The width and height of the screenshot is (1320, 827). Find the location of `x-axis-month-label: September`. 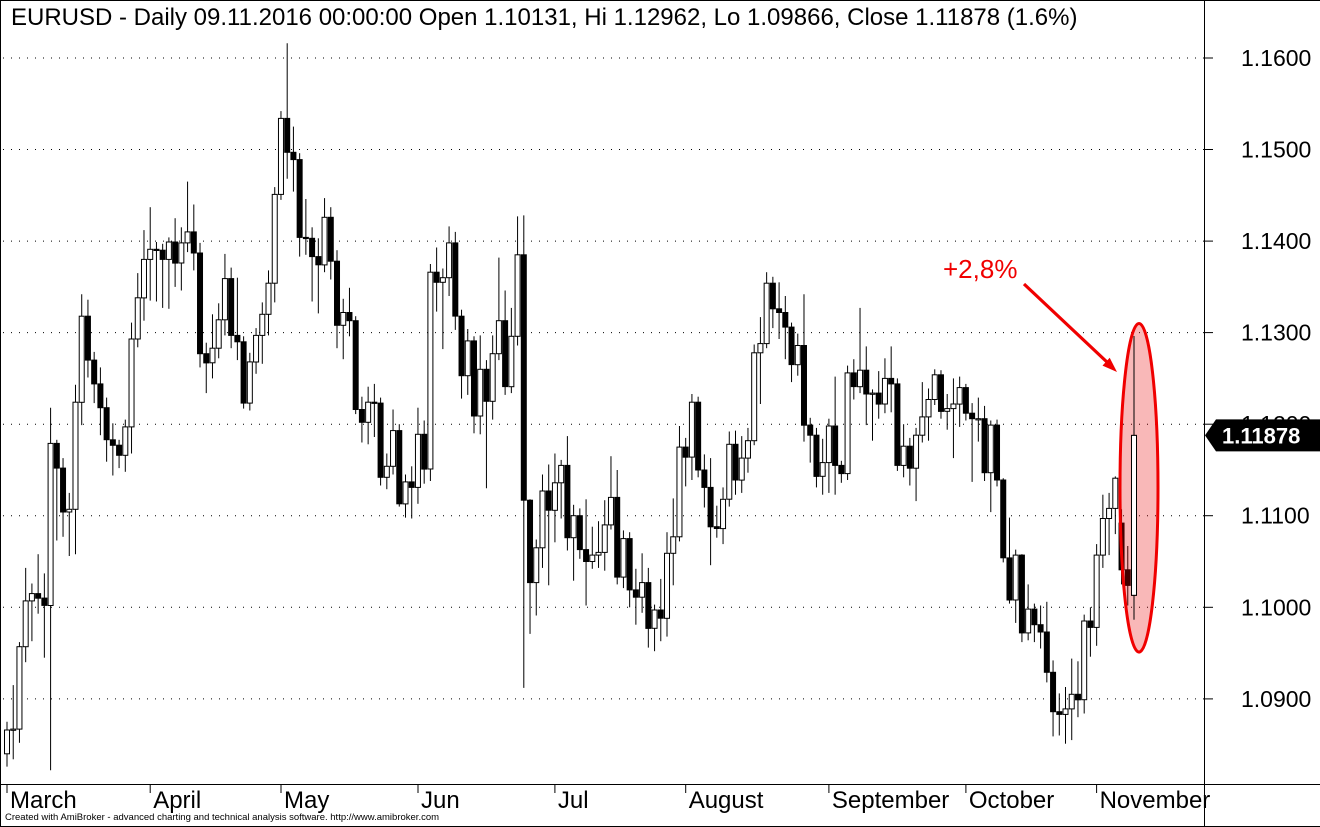

x-axis-month-label: September is located at coordinates (890, 800).